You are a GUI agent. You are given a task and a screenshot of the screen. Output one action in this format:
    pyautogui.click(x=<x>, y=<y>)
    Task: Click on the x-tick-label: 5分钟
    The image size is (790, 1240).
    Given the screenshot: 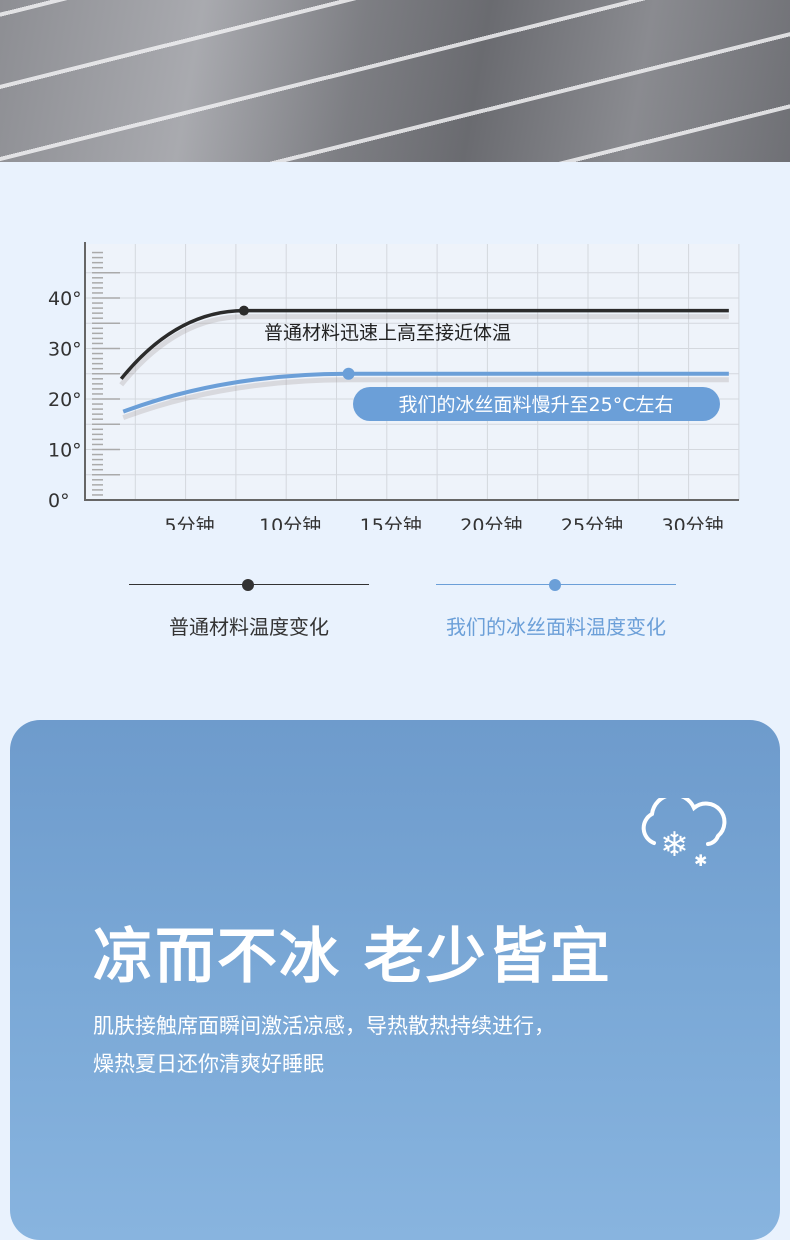 What is the action you would take?
    pyautogui.click(x=190, y=522)
    